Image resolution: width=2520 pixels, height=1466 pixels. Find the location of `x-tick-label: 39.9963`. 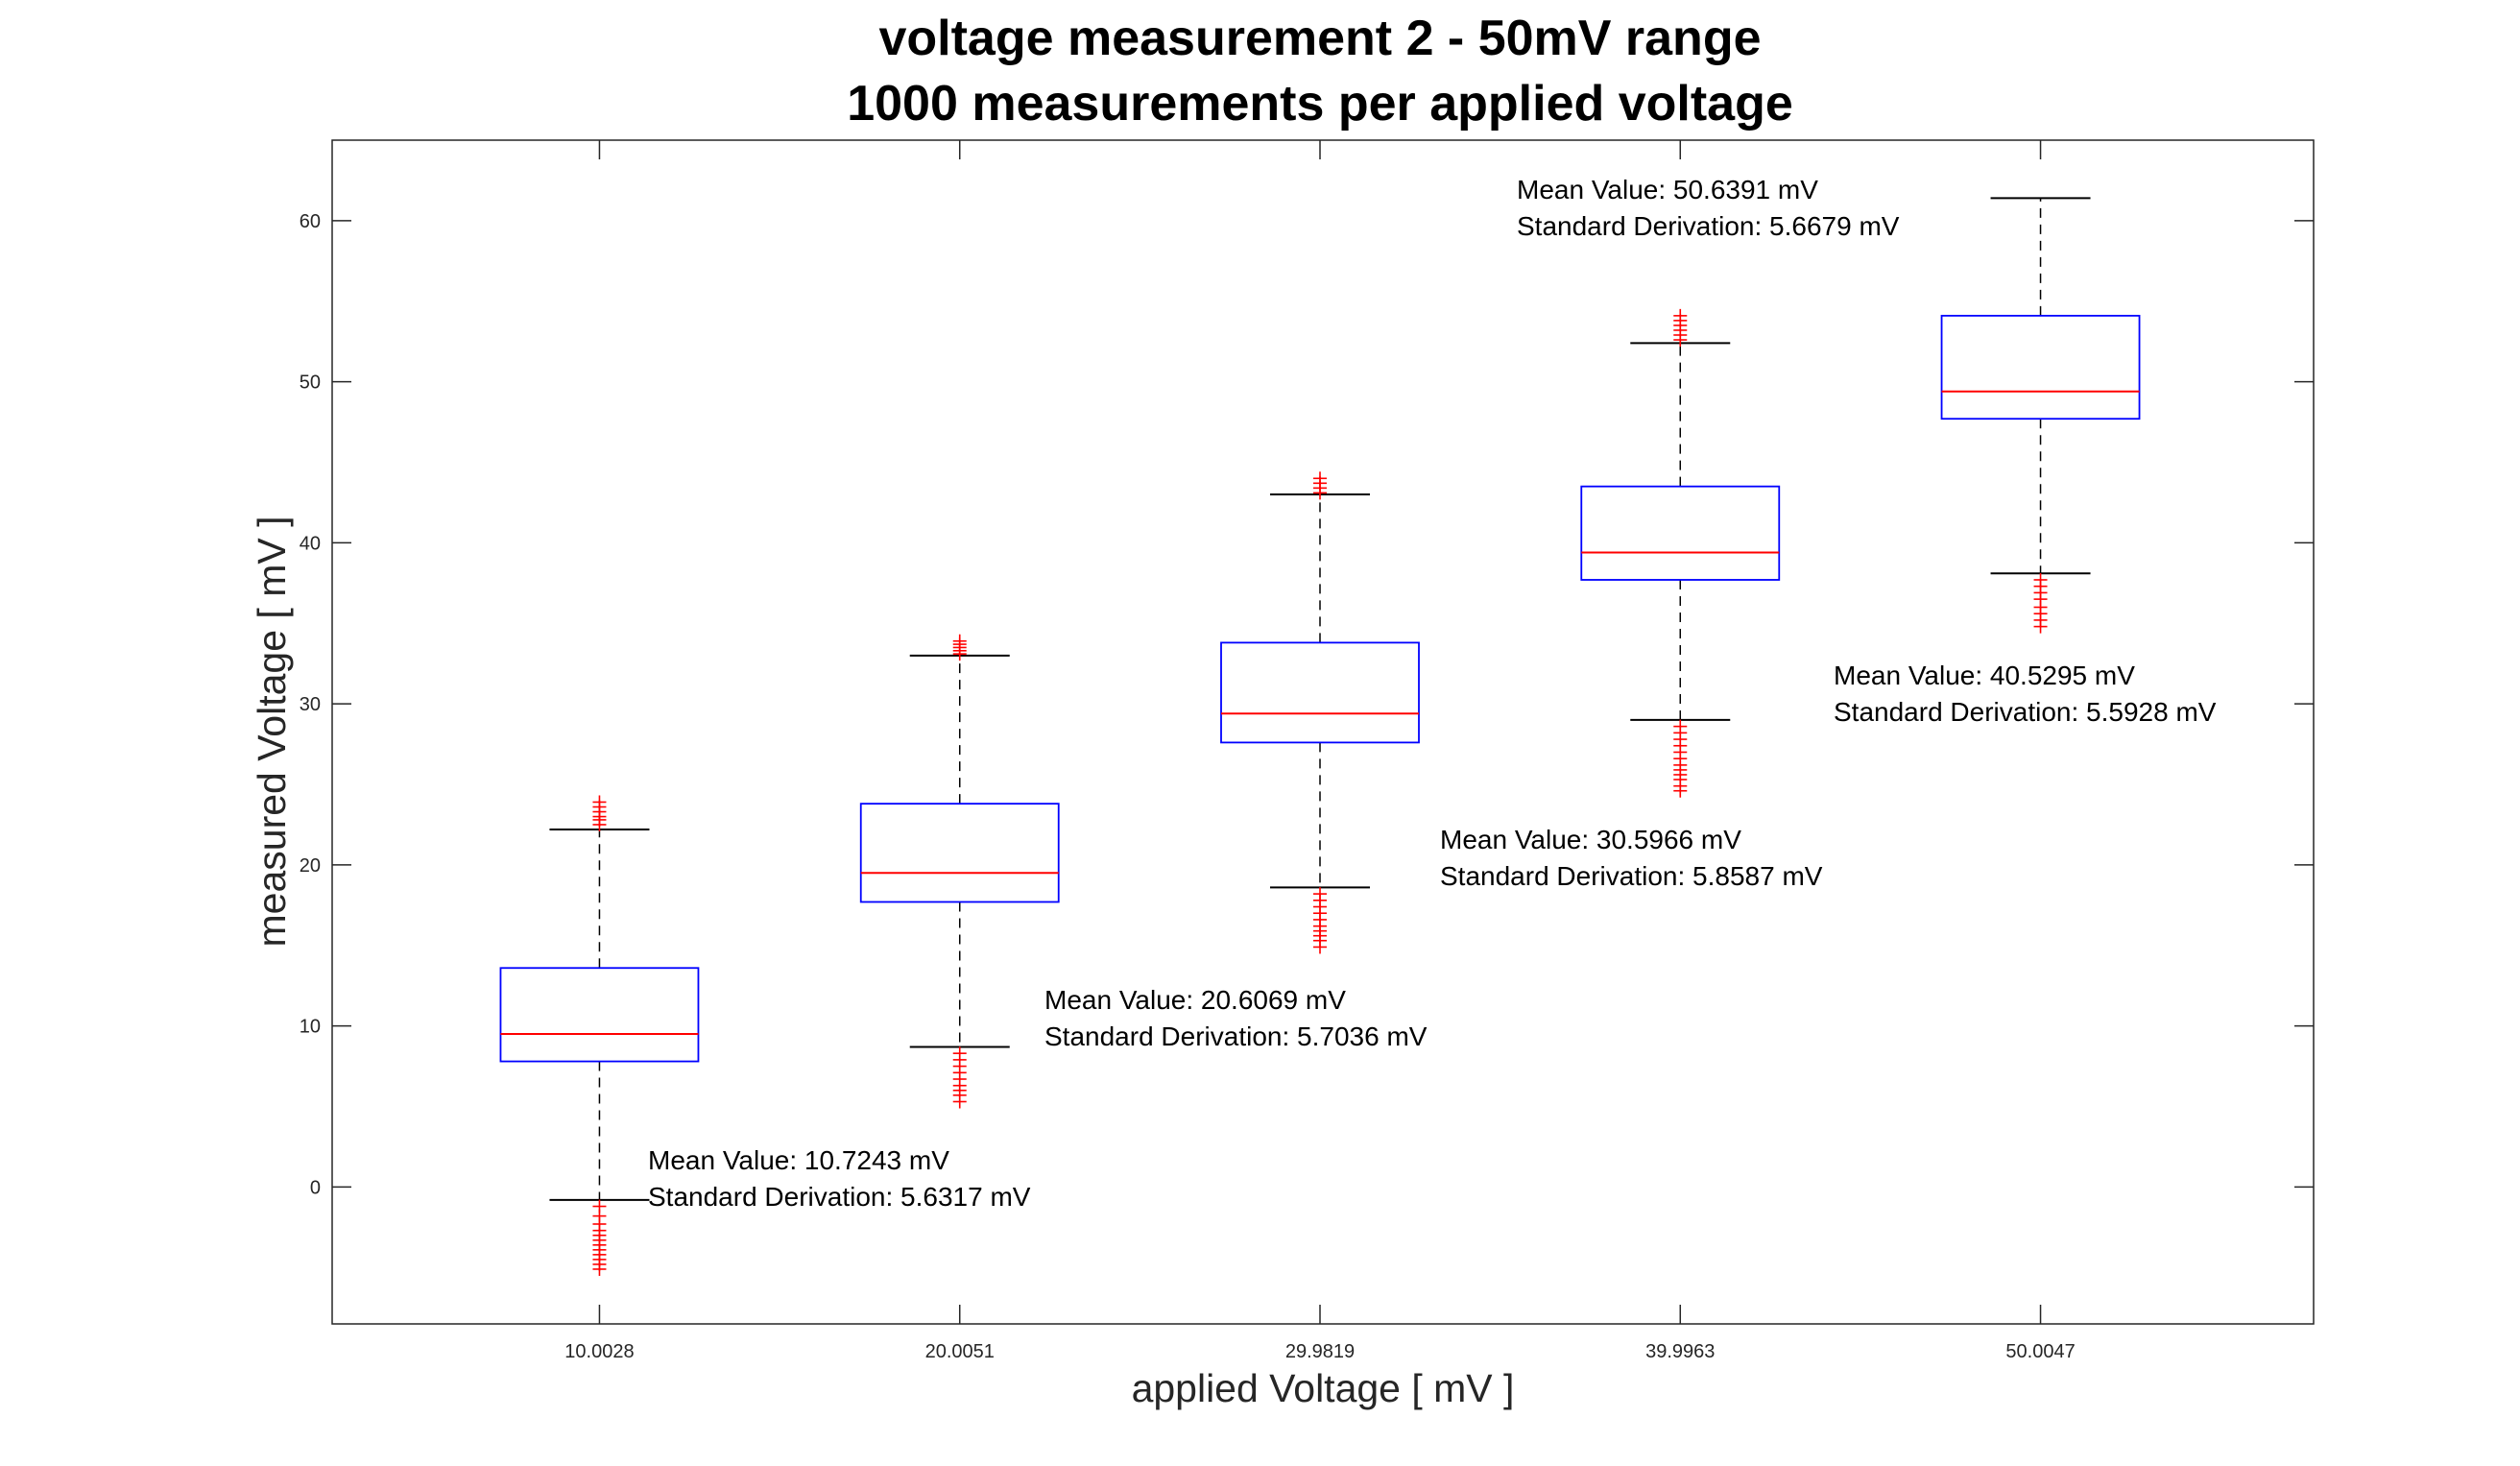

x-tick-label: 39.9963 is located at coordinates (1680, 1351).